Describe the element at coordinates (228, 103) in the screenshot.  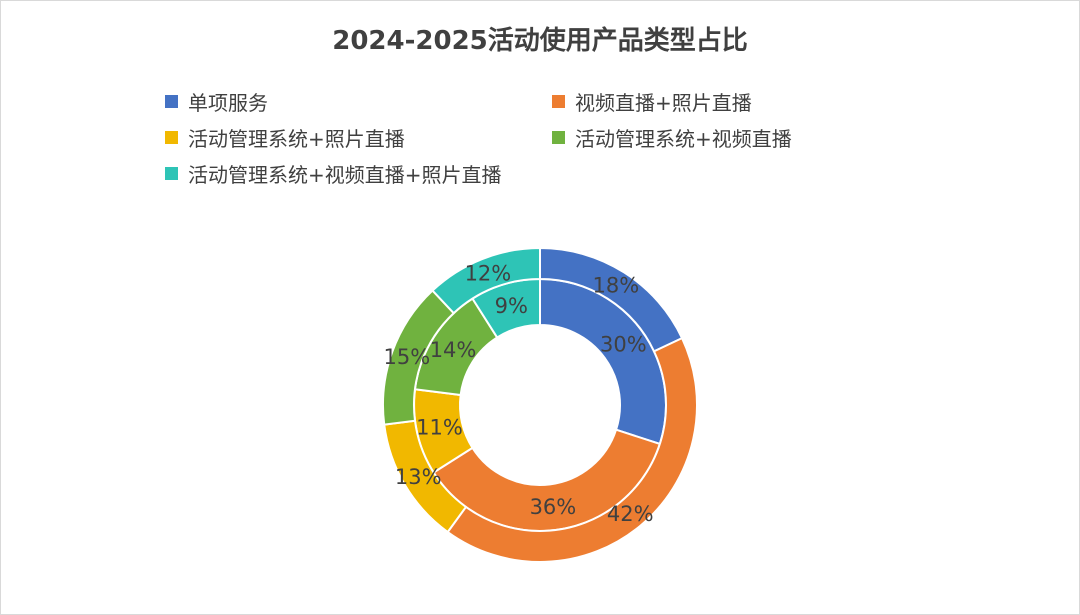
I see `legend-label: 单项服务` at that location.